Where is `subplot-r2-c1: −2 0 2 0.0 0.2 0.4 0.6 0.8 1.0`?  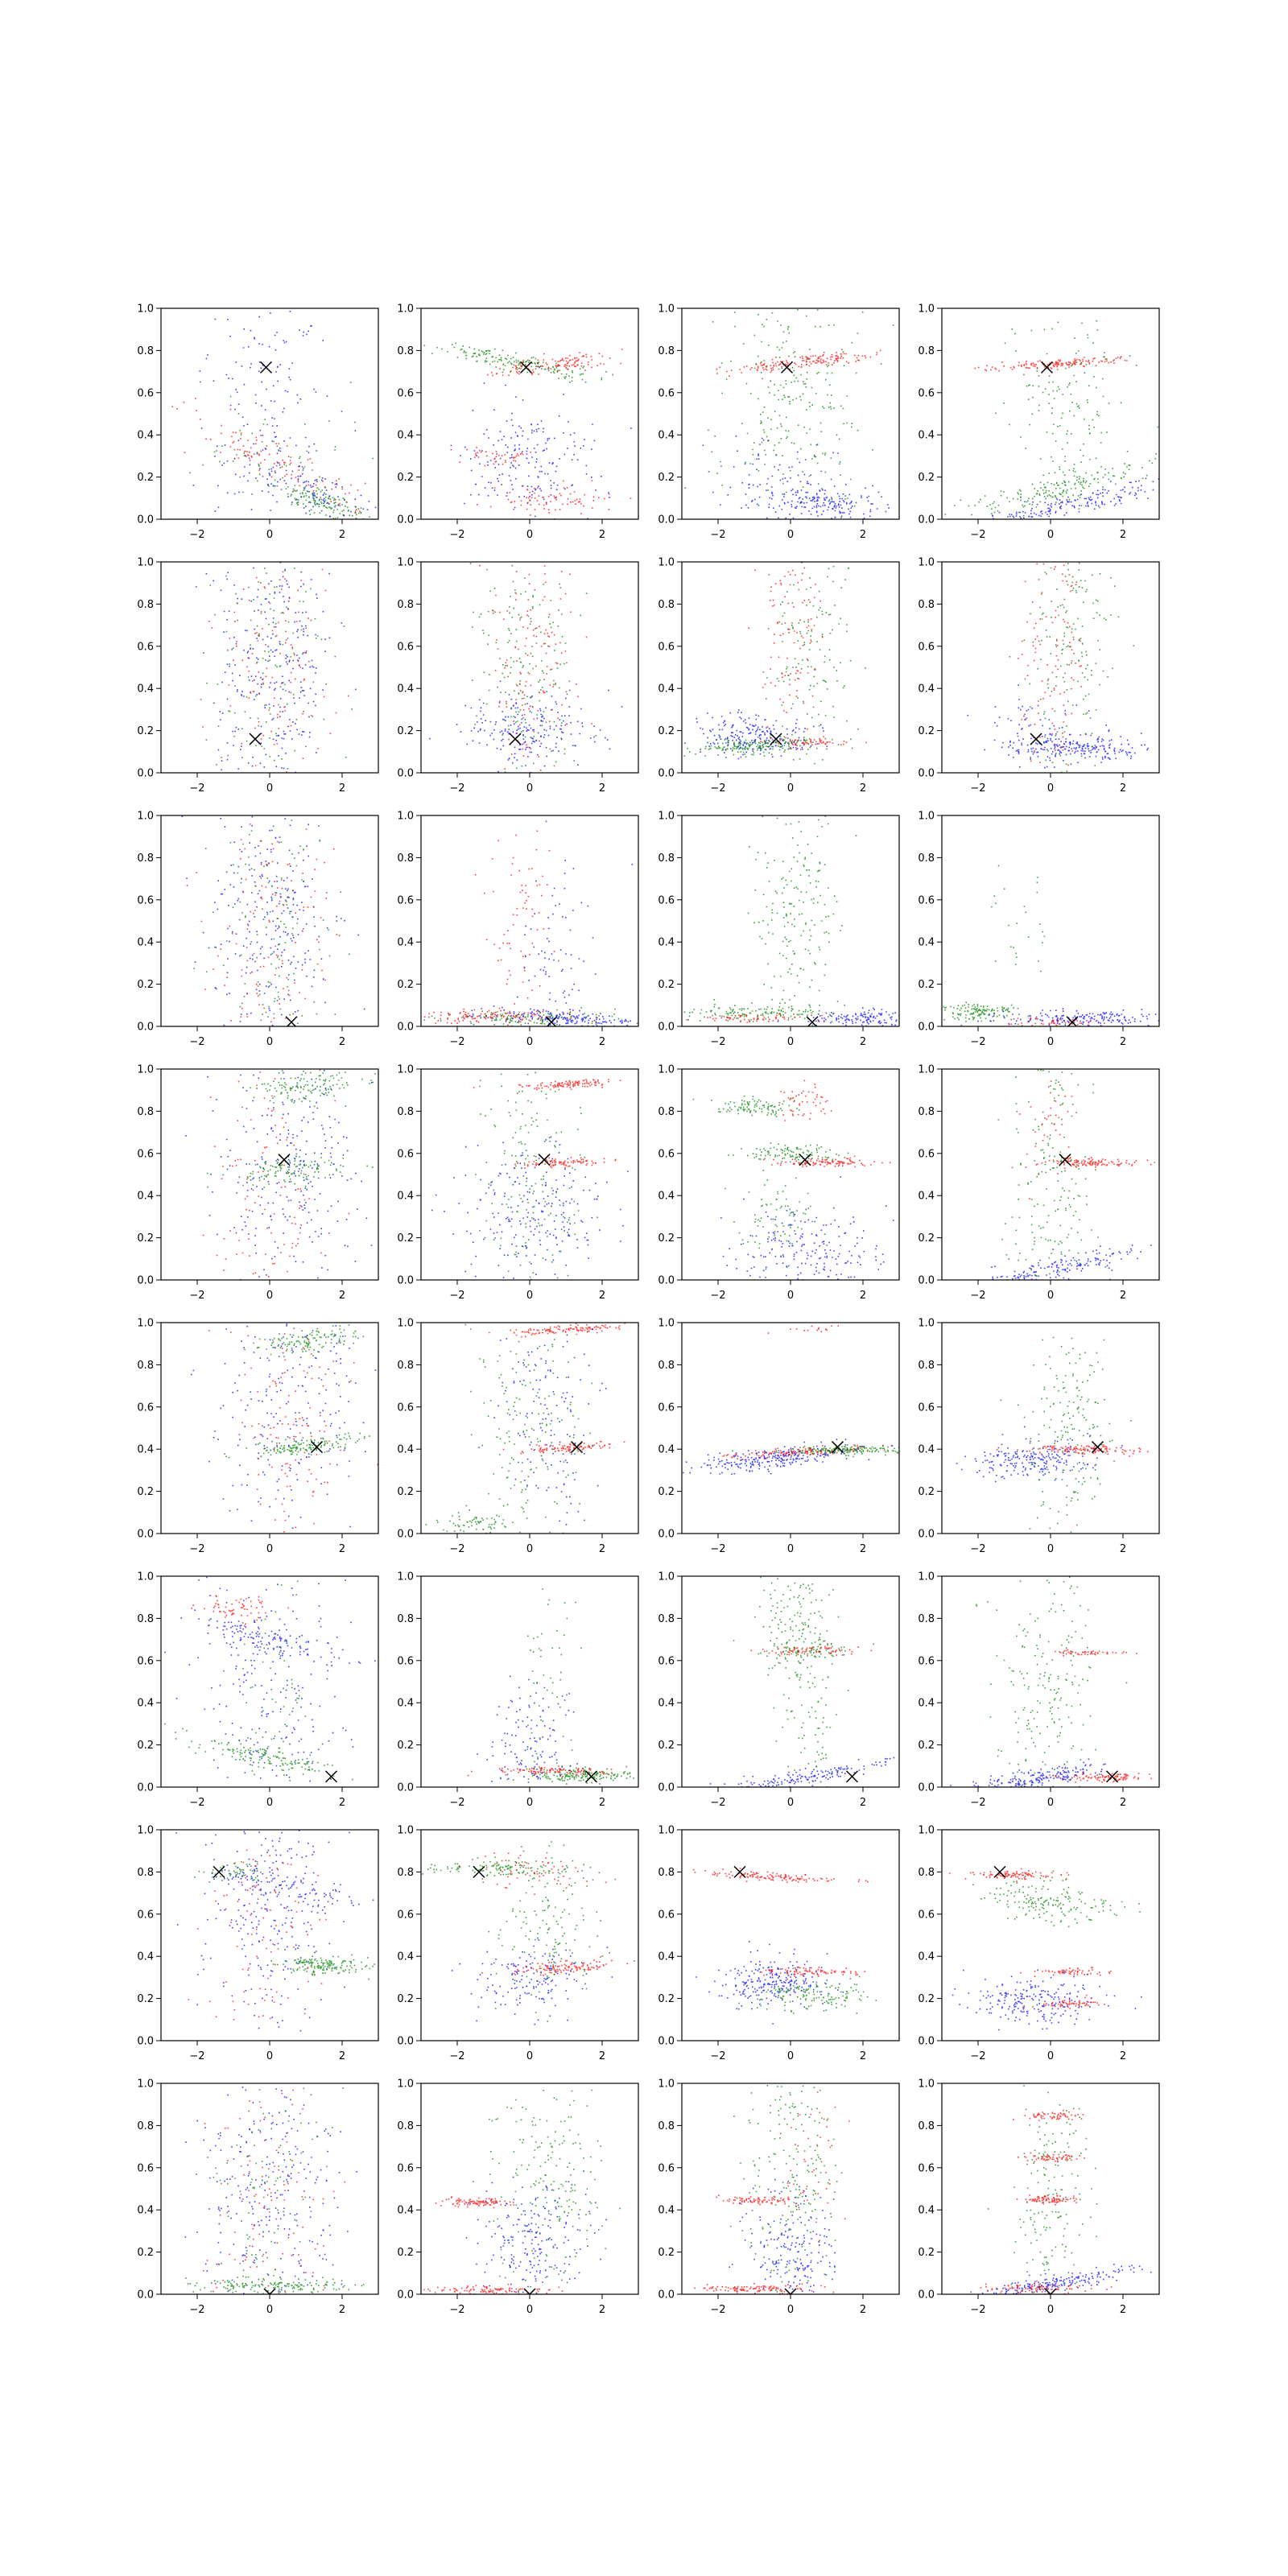 subplot-r2-c1: −2 0 2 0.0 0.2 0.4 0.6 0.8 1.0 is located at coordinates (258, 676).